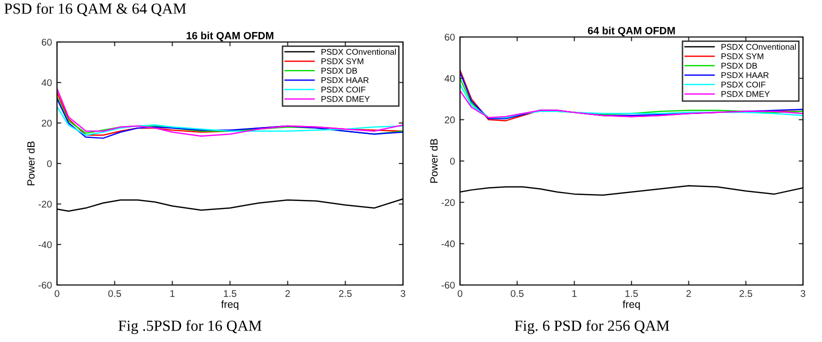  What do you see at coordinates (592, 327) in the screenshot?
I see `caption: Fig. 6 PSD for 256 QAM` at bounding box center [592, 327].